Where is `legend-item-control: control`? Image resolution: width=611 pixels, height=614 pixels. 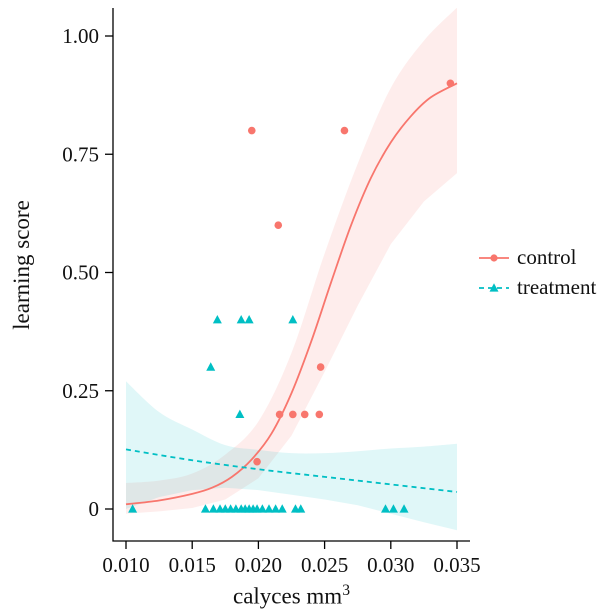 legend-item-control: control is located at coordinates (536, 257).